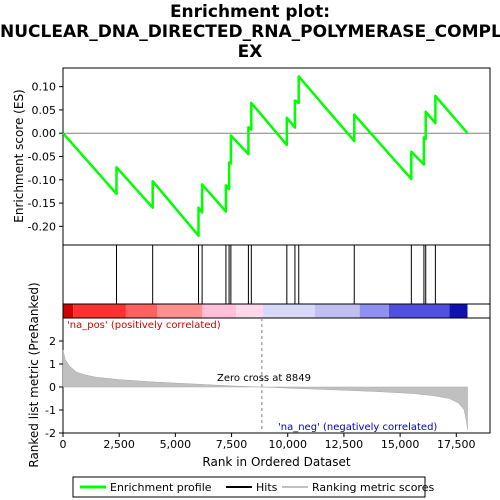 The height and width of the screenshot is (500, 500). I want to click on rank-ytick-label: -2, so click(50, 433).